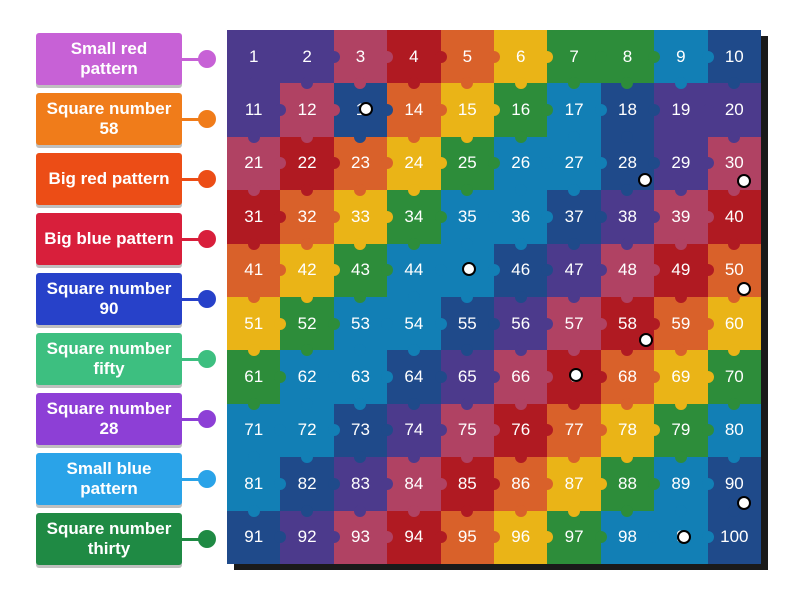 This screenshot has width=800, height=600. I want to click on answer-label: Big red pattern, so click(109, 179).